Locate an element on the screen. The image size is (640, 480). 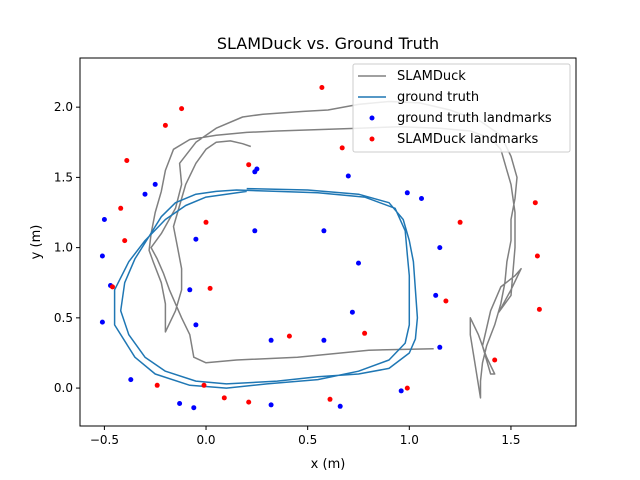
x-axis-label: x (m) is located at coordinates (328, 464).